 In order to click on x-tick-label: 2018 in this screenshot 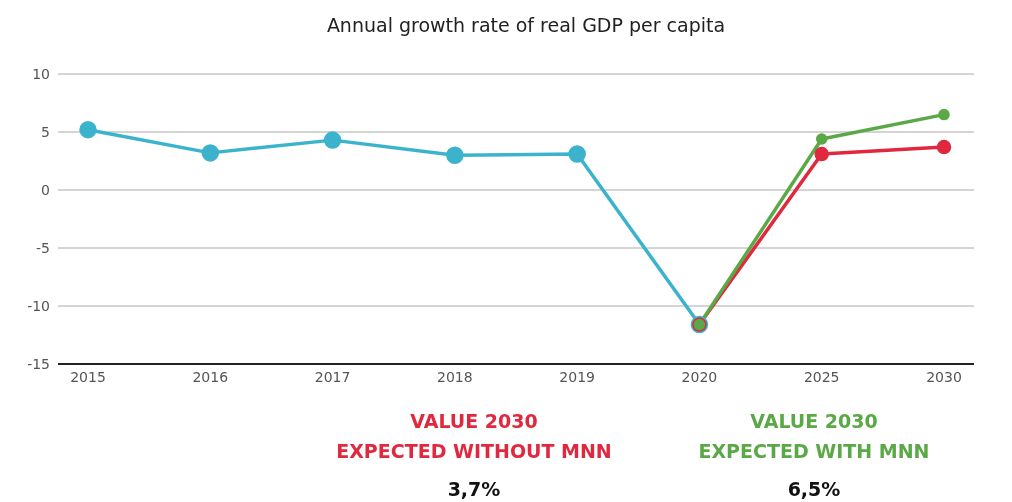, I will do `click(455, 376)`.